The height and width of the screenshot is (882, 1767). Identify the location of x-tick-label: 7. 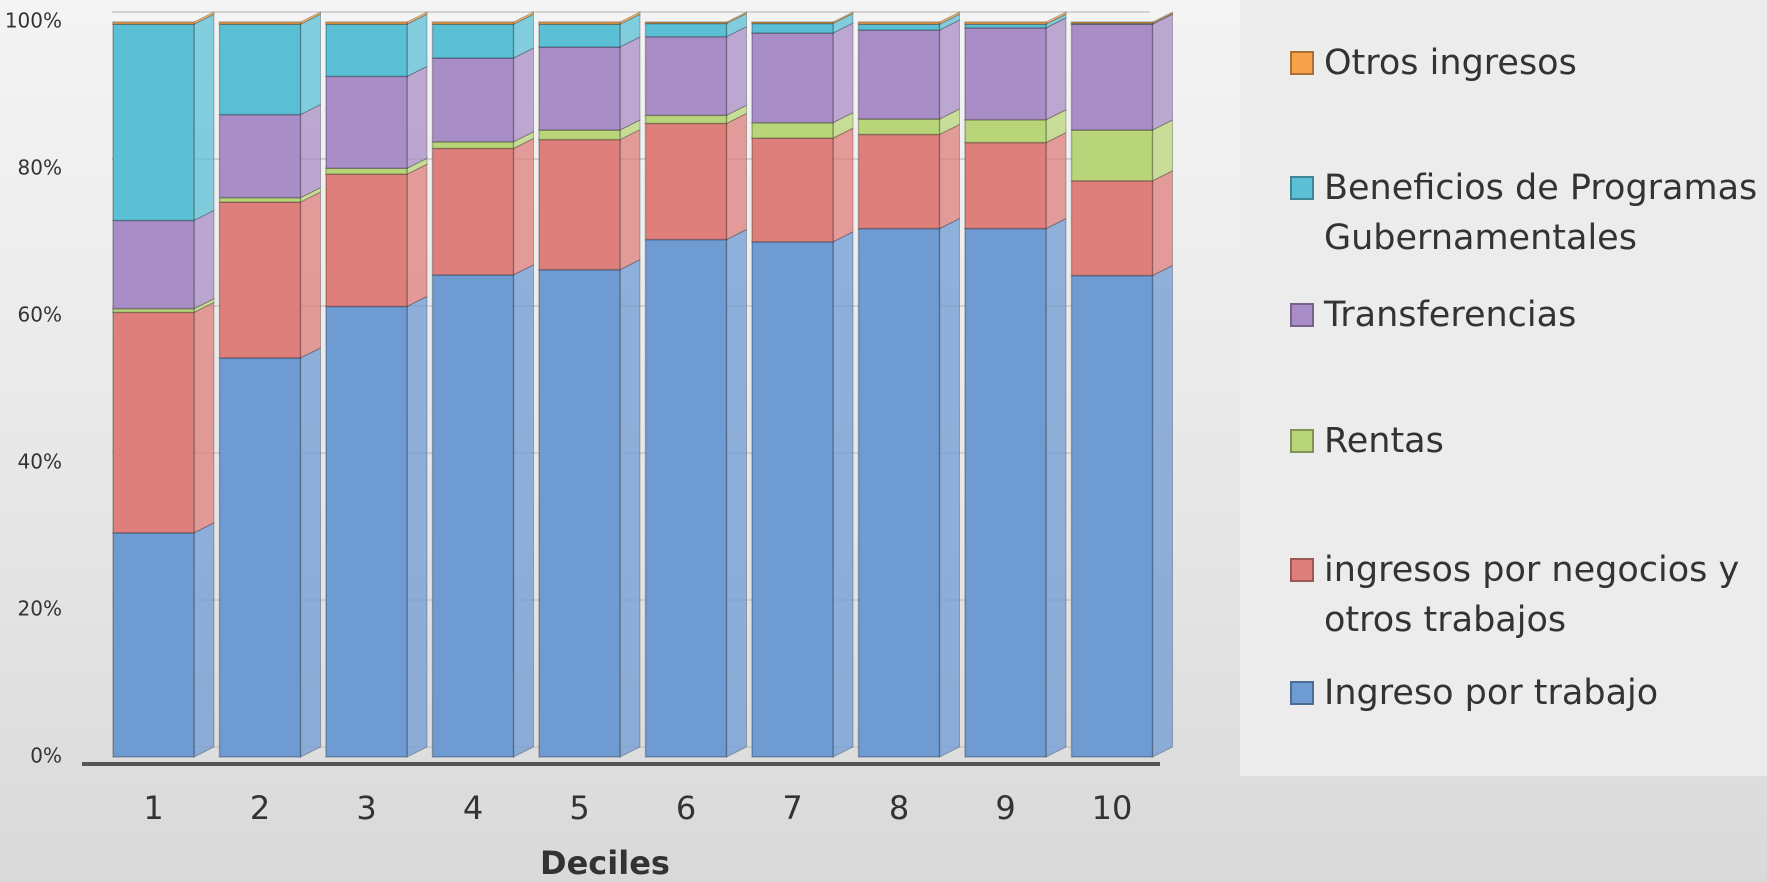
(792, 808).